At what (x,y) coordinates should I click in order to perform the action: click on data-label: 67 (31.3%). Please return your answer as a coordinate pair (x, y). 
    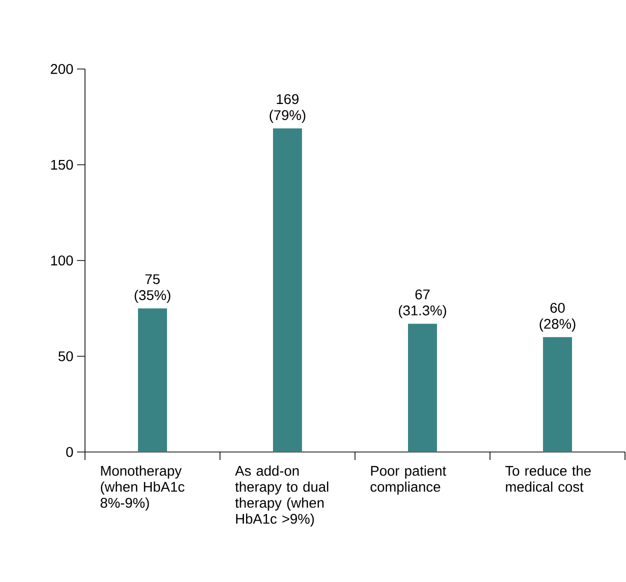
    Looking at the image, I should click on (422, 303).